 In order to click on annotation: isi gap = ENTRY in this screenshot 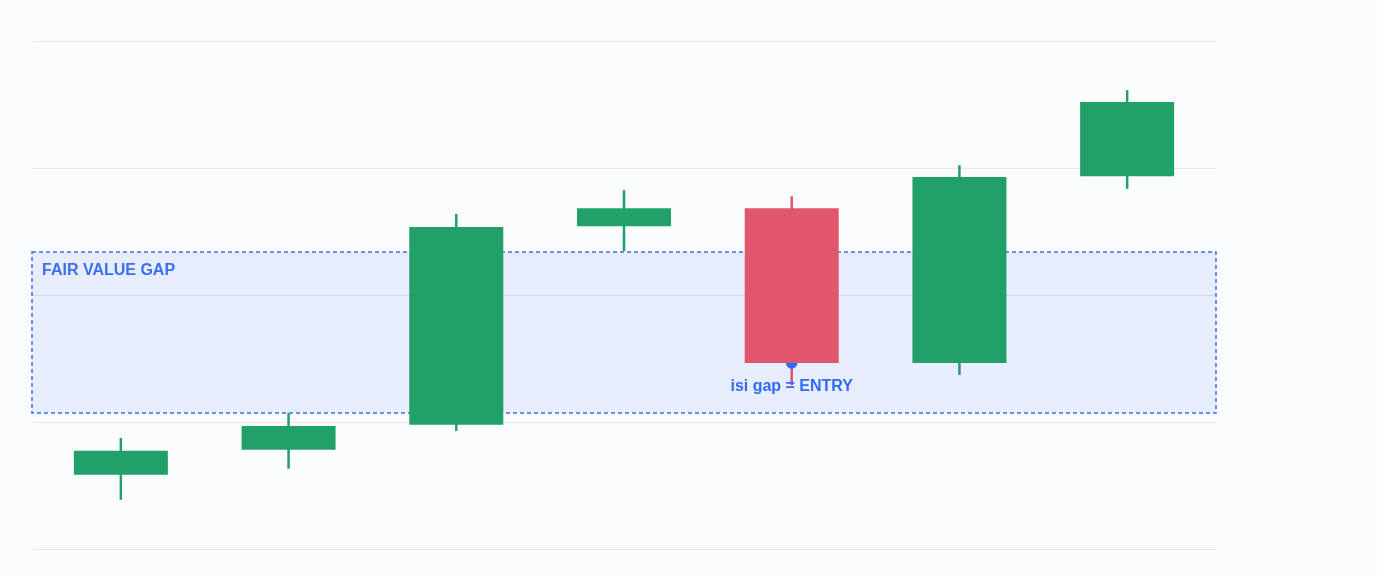, I will do `click(792, 386)`.